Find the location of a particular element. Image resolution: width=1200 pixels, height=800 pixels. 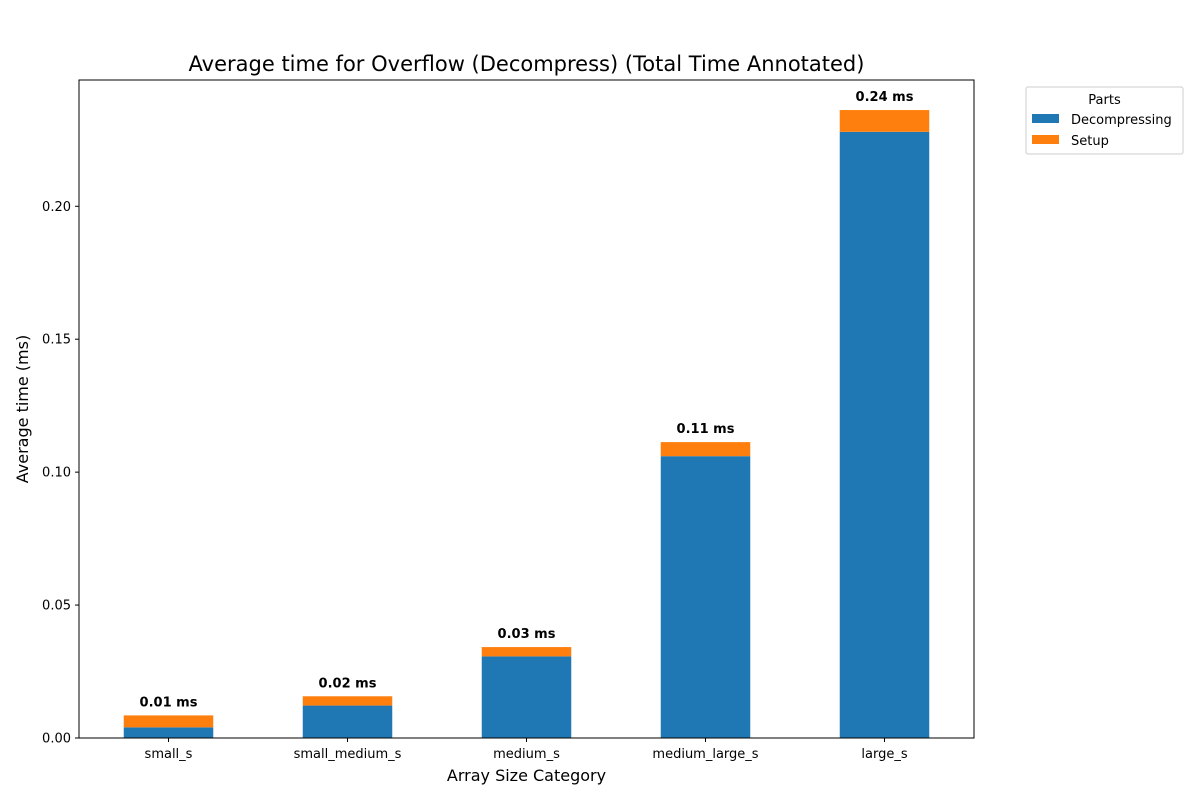

legend-items: Decompressing Setup is located at coordinates (1102, 131).